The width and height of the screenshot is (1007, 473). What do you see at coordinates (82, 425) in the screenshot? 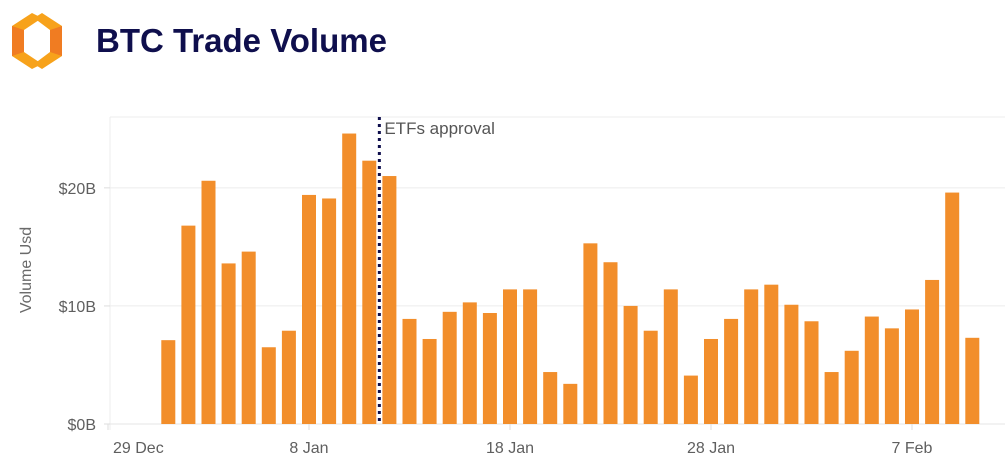
I see `y-tick-label: $0B` at bounding box center [82, 425].